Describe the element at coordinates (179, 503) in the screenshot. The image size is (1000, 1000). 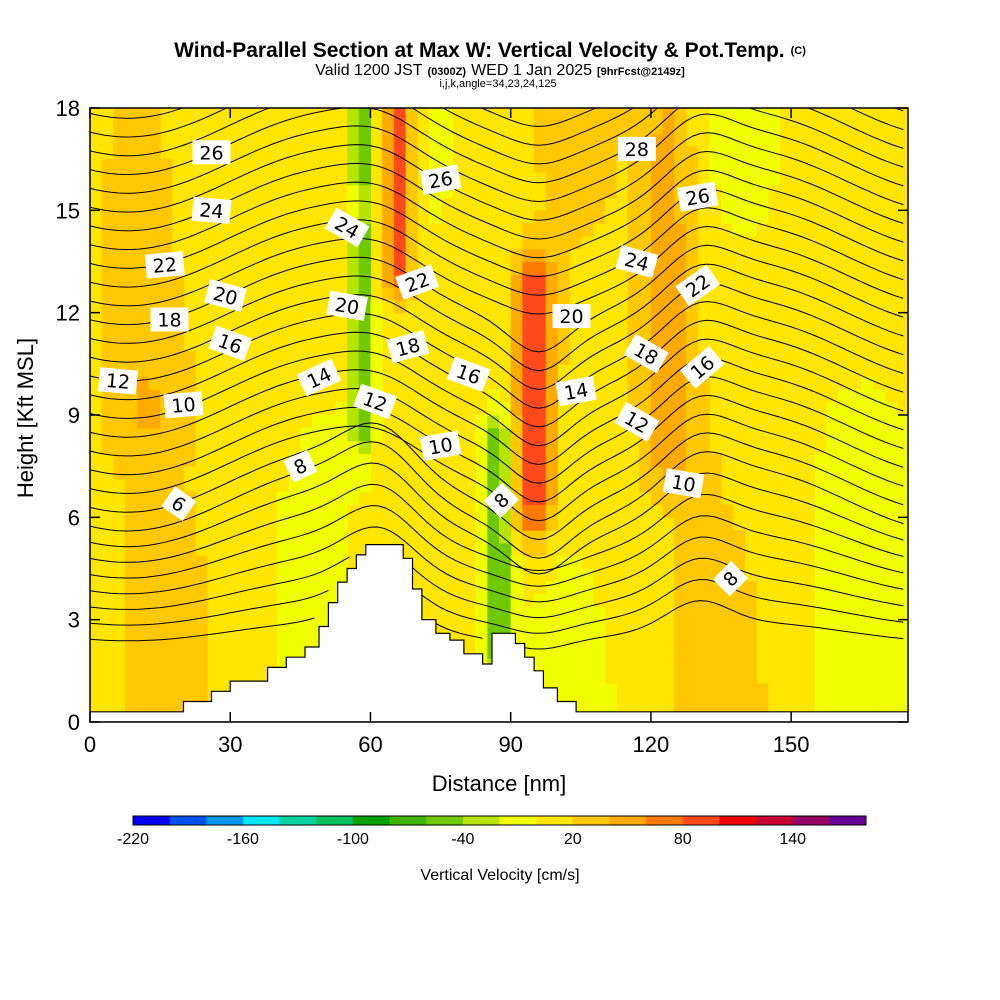
I see `theta-contour-label: 6` at that location.